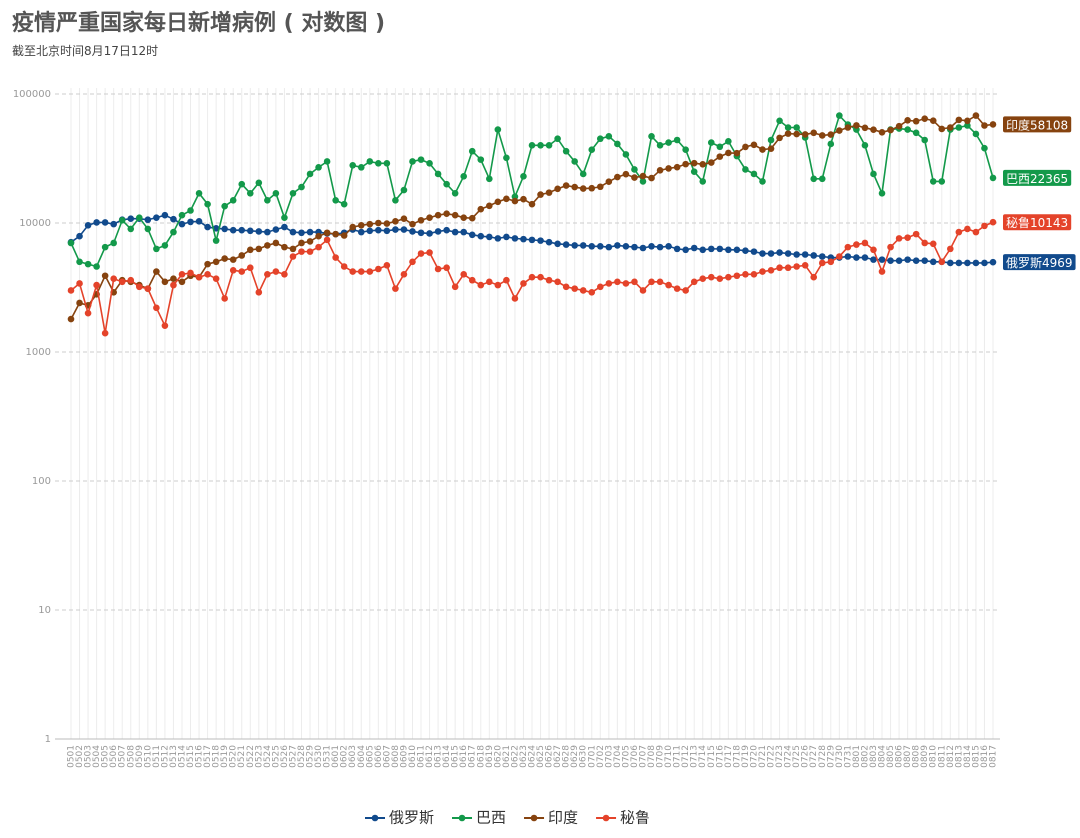 This screenshot has width=1080, height=838. Describe the element at coordinates (1037, 177) in the screenshot. I see `end-label: 巴西22365` at that location.